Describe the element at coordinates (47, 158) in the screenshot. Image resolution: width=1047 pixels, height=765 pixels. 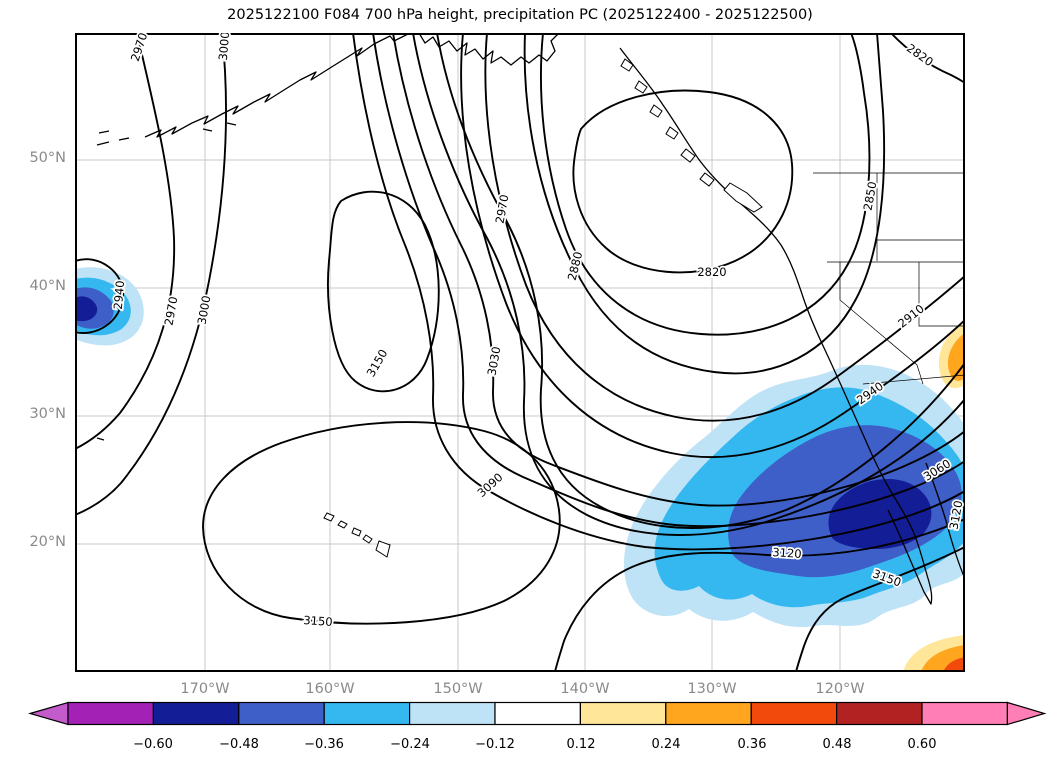
I see `lat-tick-50n: 50°N` at that location.